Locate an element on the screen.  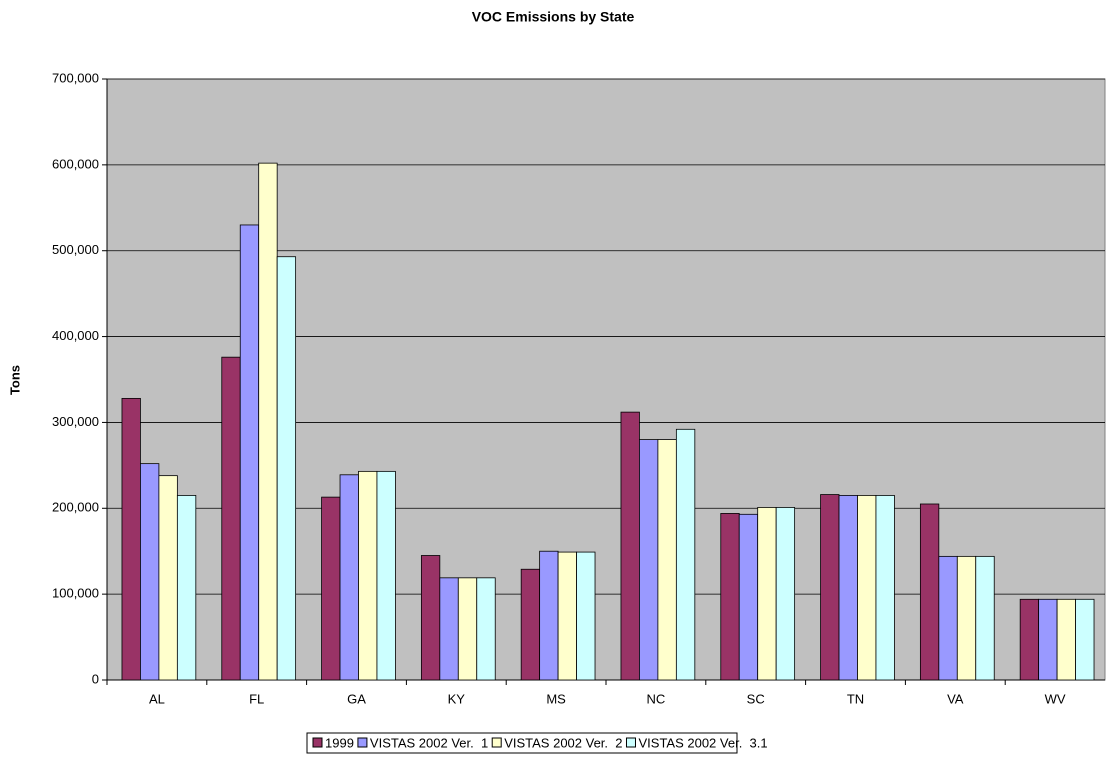
y-tick-label: 500,000 is located at coordinates (75, 249).